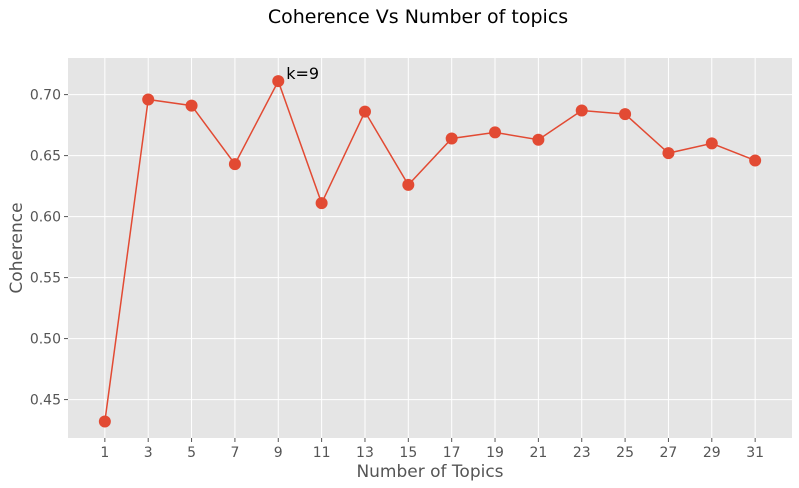 This screenshot has width=799, height=488. What do you see at coordinates (625, 453) in the screenshot?
I see `x-tick-label: 25` at bounding box center [625, 453].